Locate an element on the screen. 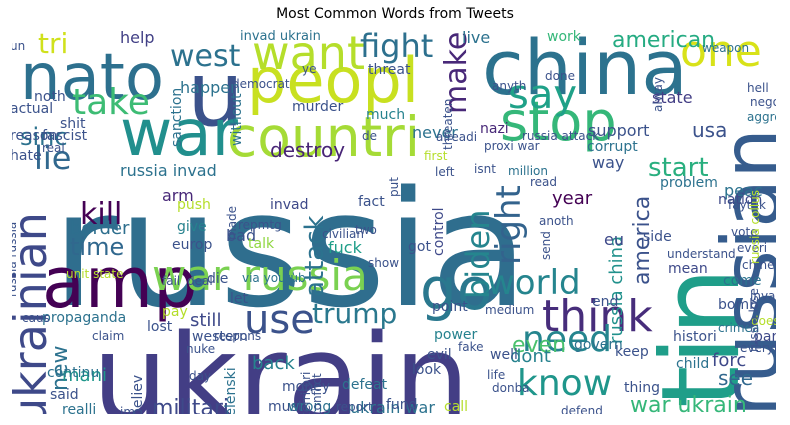 Image resolution: width=790 pixels, height=425 pixels. cloud-word: support is located at coordinates (619, 130).